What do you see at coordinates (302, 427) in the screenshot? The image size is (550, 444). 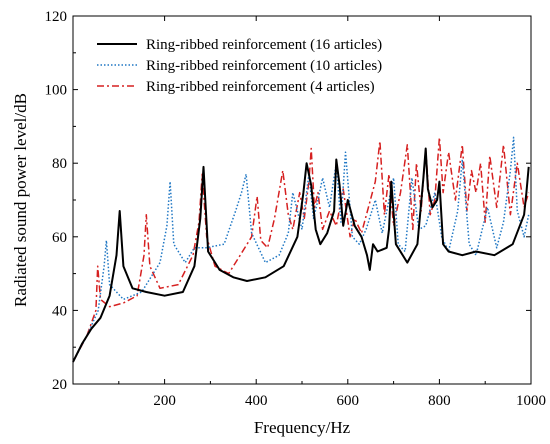 I see `x-axis-title: Frequency/Hz` at bounding box center [302, 427].